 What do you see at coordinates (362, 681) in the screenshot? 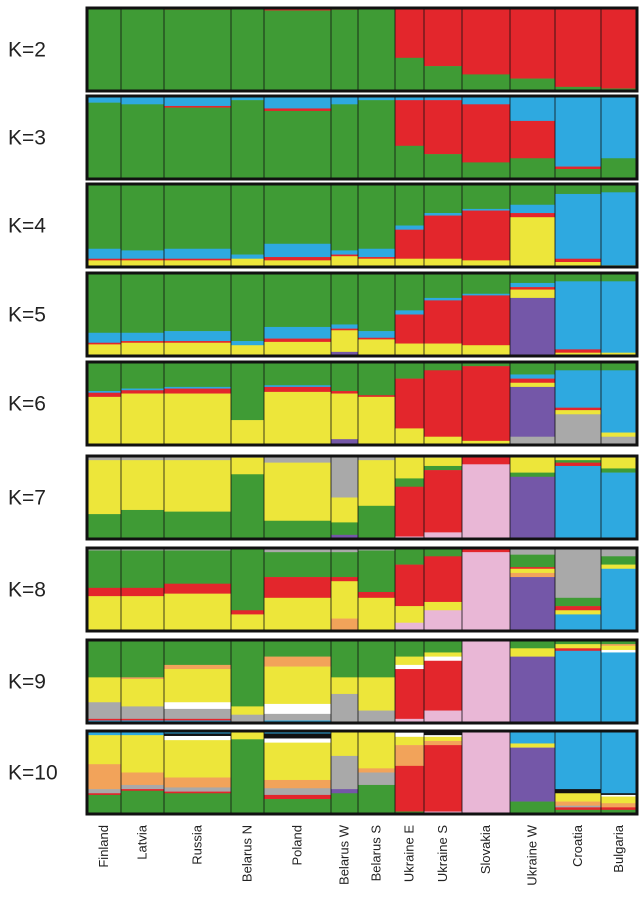
I see `panel-frame` at bounding box center [362, 681].